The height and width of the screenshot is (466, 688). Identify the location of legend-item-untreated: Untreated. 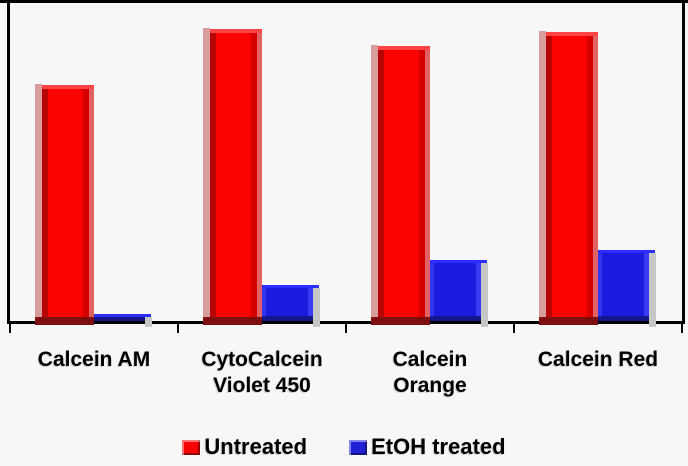
(244, 447).